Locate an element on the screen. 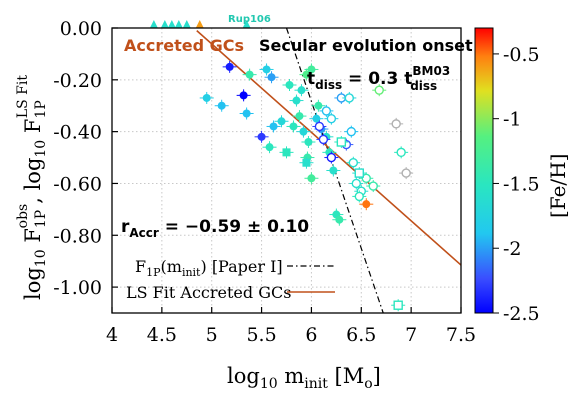  x-axis-label: log10 minit [Mo] is located at coordinates (304, 378).